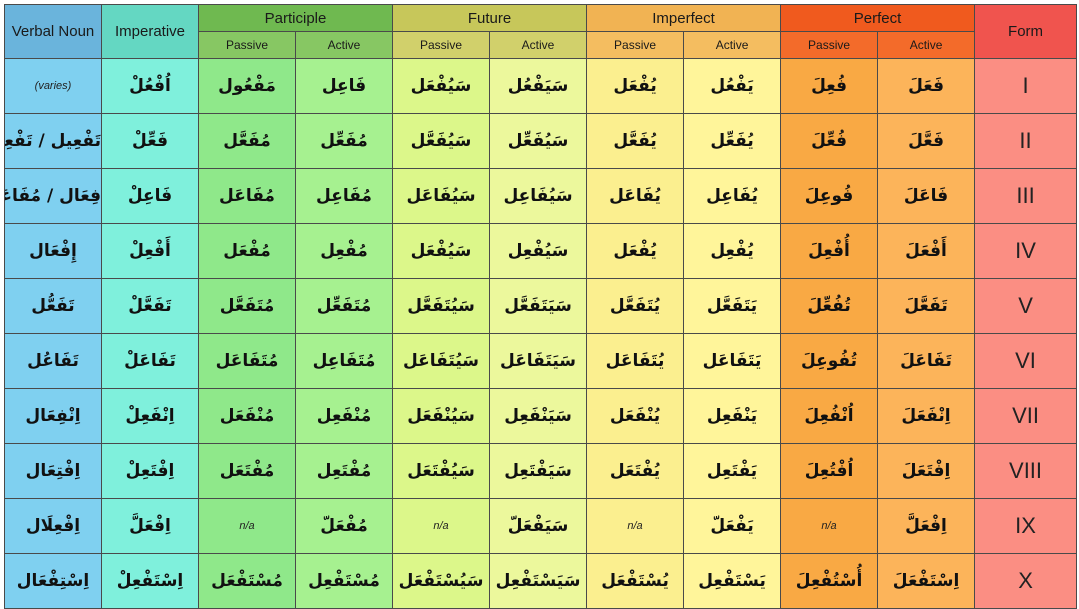  What do you see at coordinates (247, 361) in the screenshot?
I see `participle-passive-cell: مُتَفَاعَل` at bounding box center [247, 361].